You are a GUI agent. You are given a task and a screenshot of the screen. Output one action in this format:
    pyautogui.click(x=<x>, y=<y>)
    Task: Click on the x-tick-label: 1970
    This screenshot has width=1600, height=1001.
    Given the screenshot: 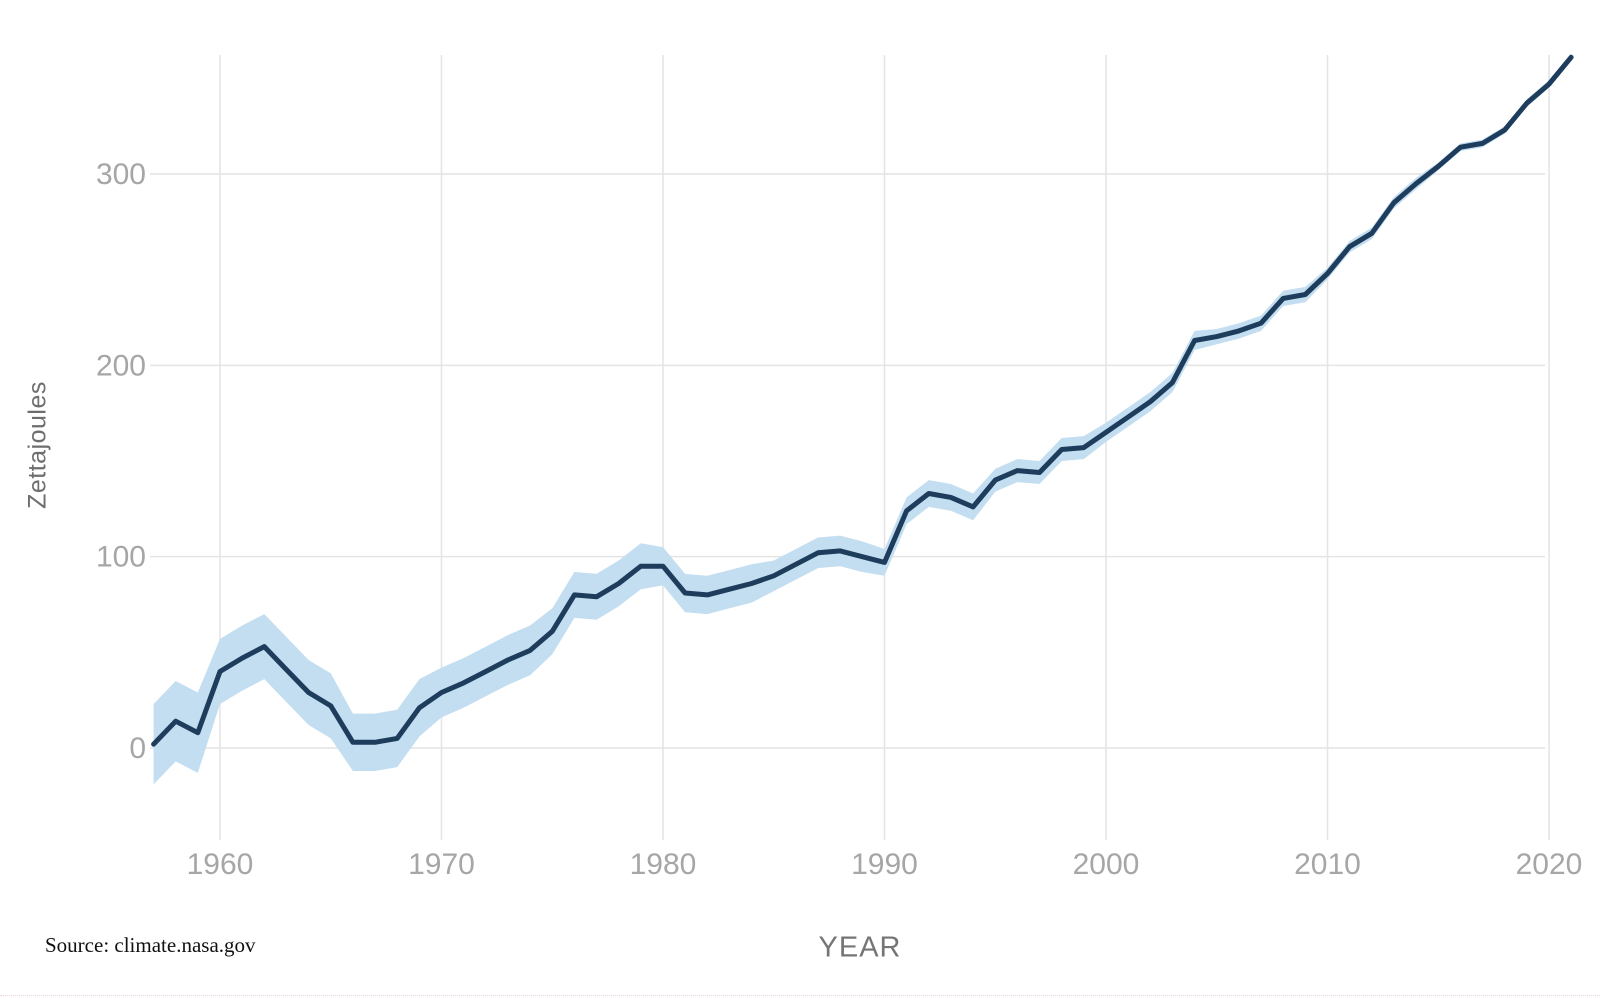 What is the action you would take?
    pyautogui.click(x=441, y=864)
    